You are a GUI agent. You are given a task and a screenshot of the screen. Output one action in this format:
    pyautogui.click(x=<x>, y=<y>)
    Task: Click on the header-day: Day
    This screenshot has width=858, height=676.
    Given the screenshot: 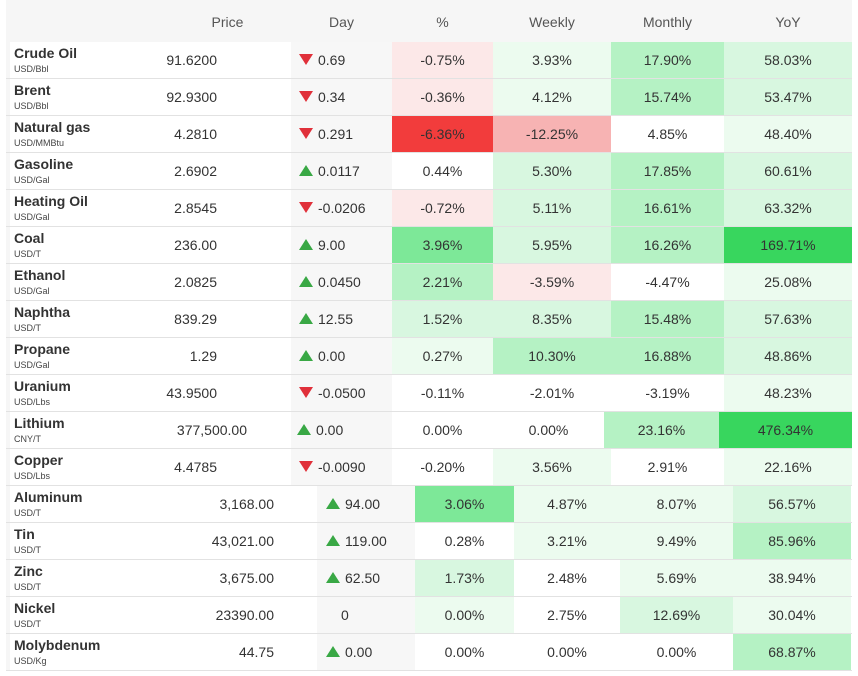 What is the action you would take?
    pyautogui.click(x=341, y=21)
    